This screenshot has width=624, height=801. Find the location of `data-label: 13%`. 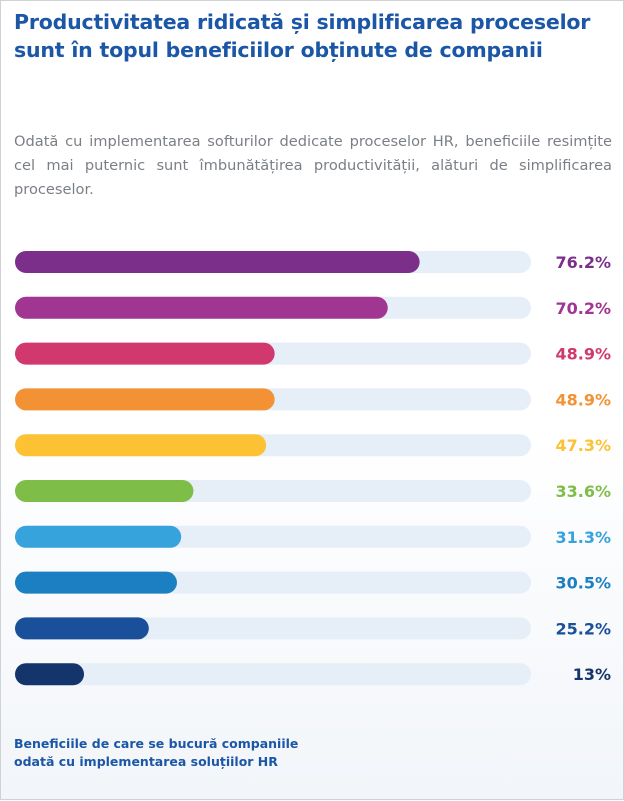

data-label: 13% is located at coordinates (592, 674).